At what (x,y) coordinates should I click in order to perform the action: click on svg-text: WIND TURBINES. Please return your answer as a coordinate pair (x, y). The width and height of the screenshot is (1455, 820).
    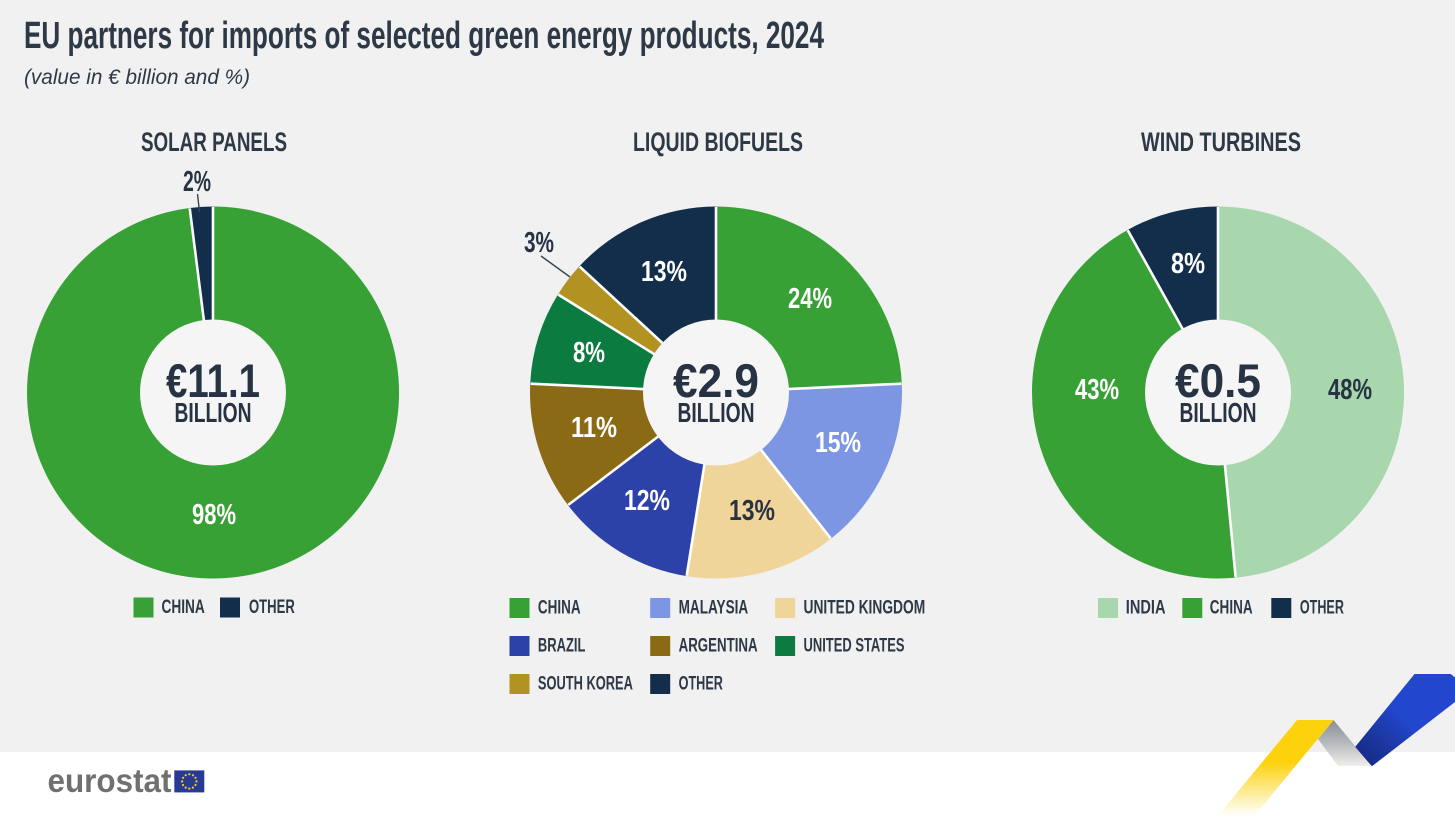
    Looking at the image, I should click on (1221, 142).